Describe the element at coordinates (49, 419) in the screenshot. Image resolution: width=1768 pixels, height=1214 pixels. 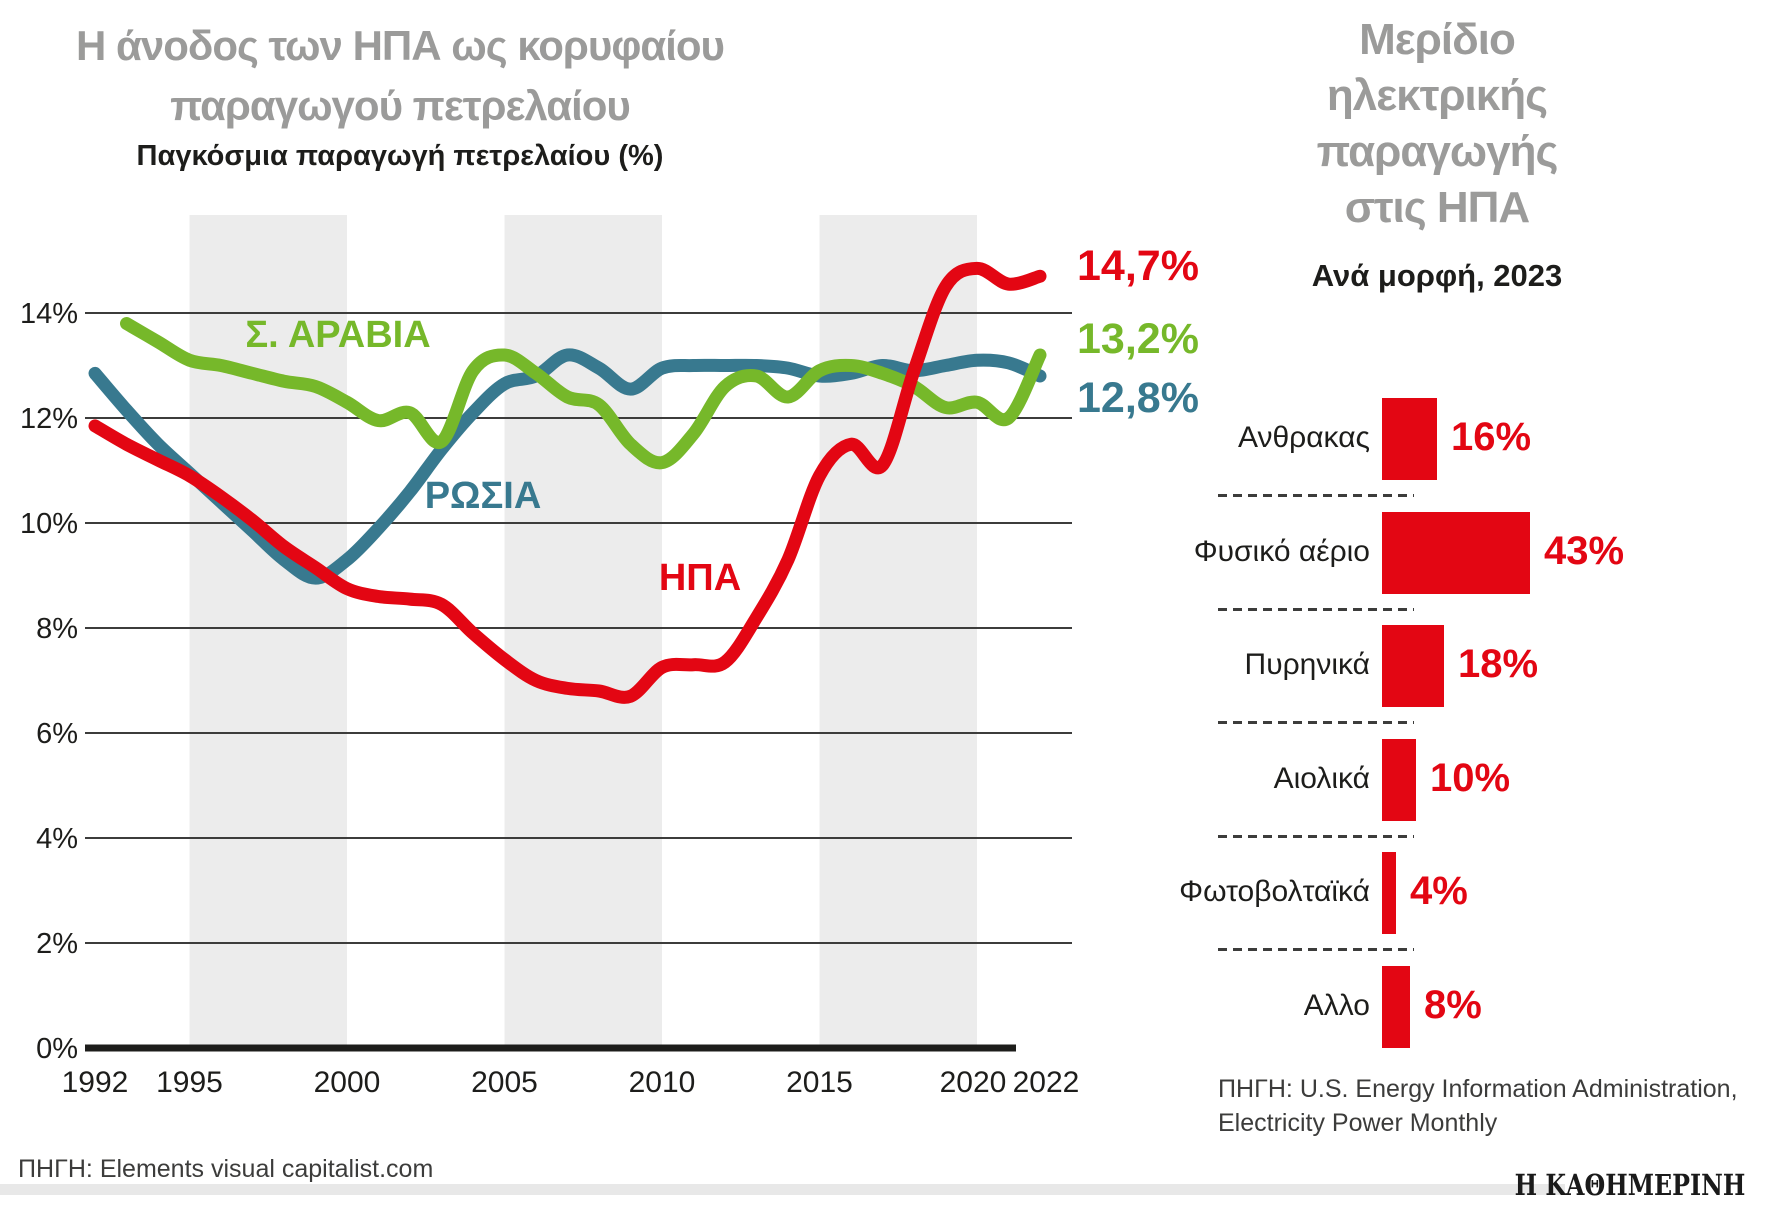
I see `y-axis-label: 12%` at that location.